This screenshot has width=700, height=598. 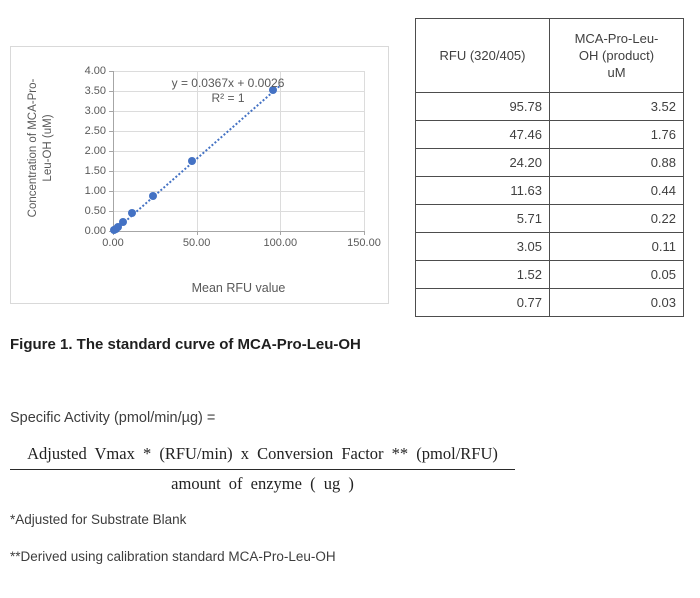 What do you see at coordinates (364, 243) in the screenshot?
I see `x-tick-label: 150.00` at bounding box center [364, 243].